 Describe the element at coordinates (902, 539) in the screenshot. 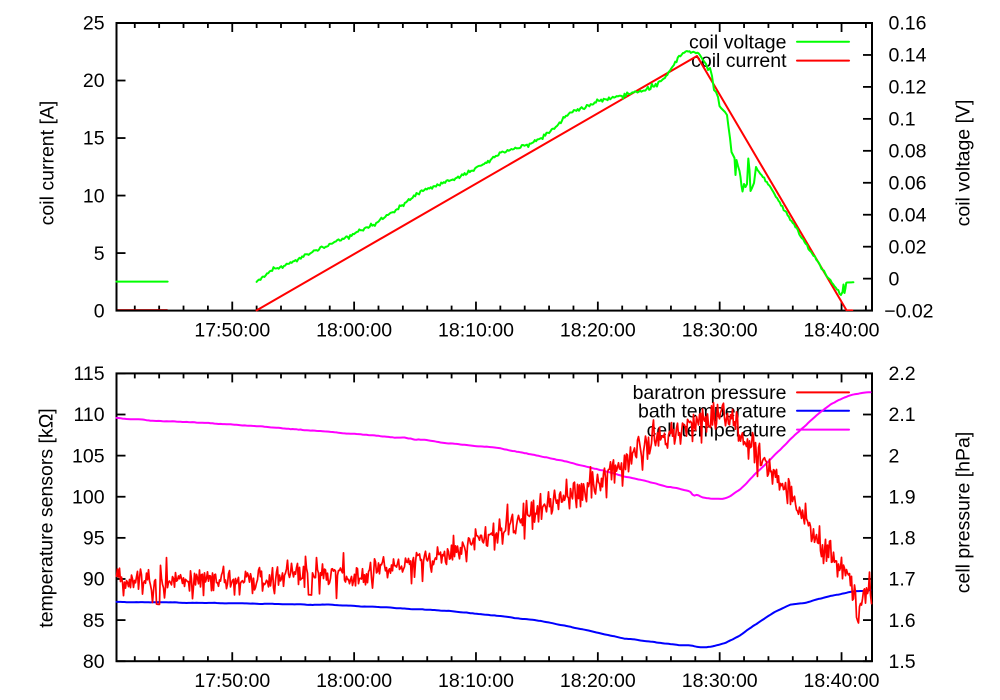

I see `svg-text: 1.8` at that location.